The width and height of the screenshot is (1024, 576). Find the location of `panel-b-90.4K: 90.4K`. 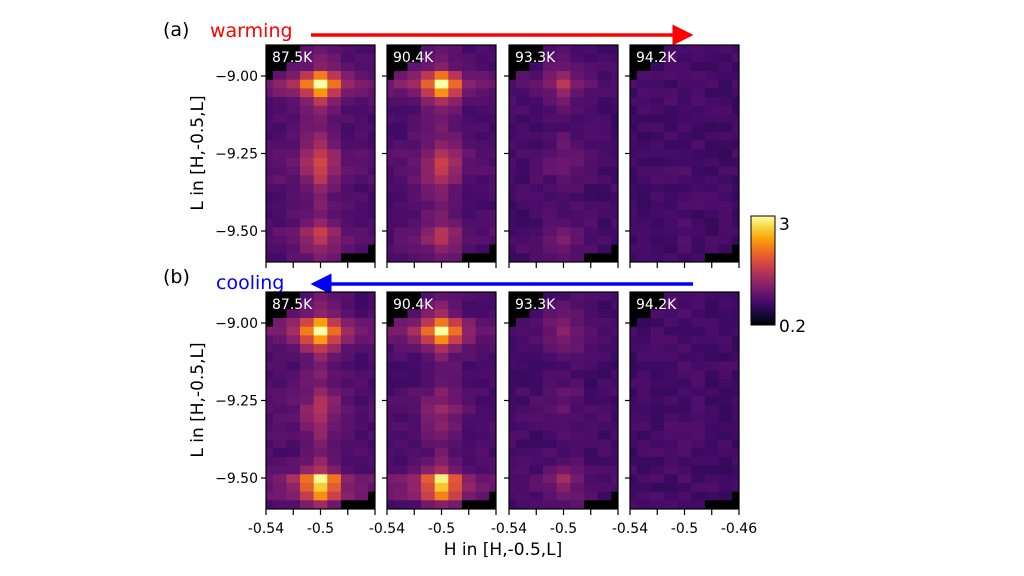

panel-b-90.4K: 90.4K is located at coordinates (441, 400).